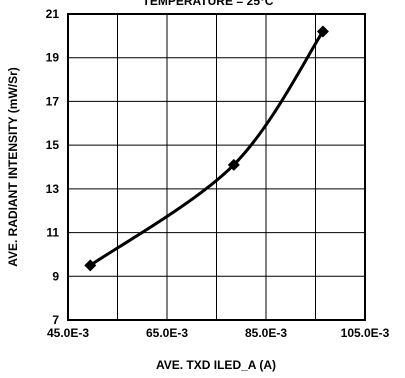 Image resolution: width=405 pixels, height=378 pixels. I want to click on y-tick-label: 7, so click(55, 320).